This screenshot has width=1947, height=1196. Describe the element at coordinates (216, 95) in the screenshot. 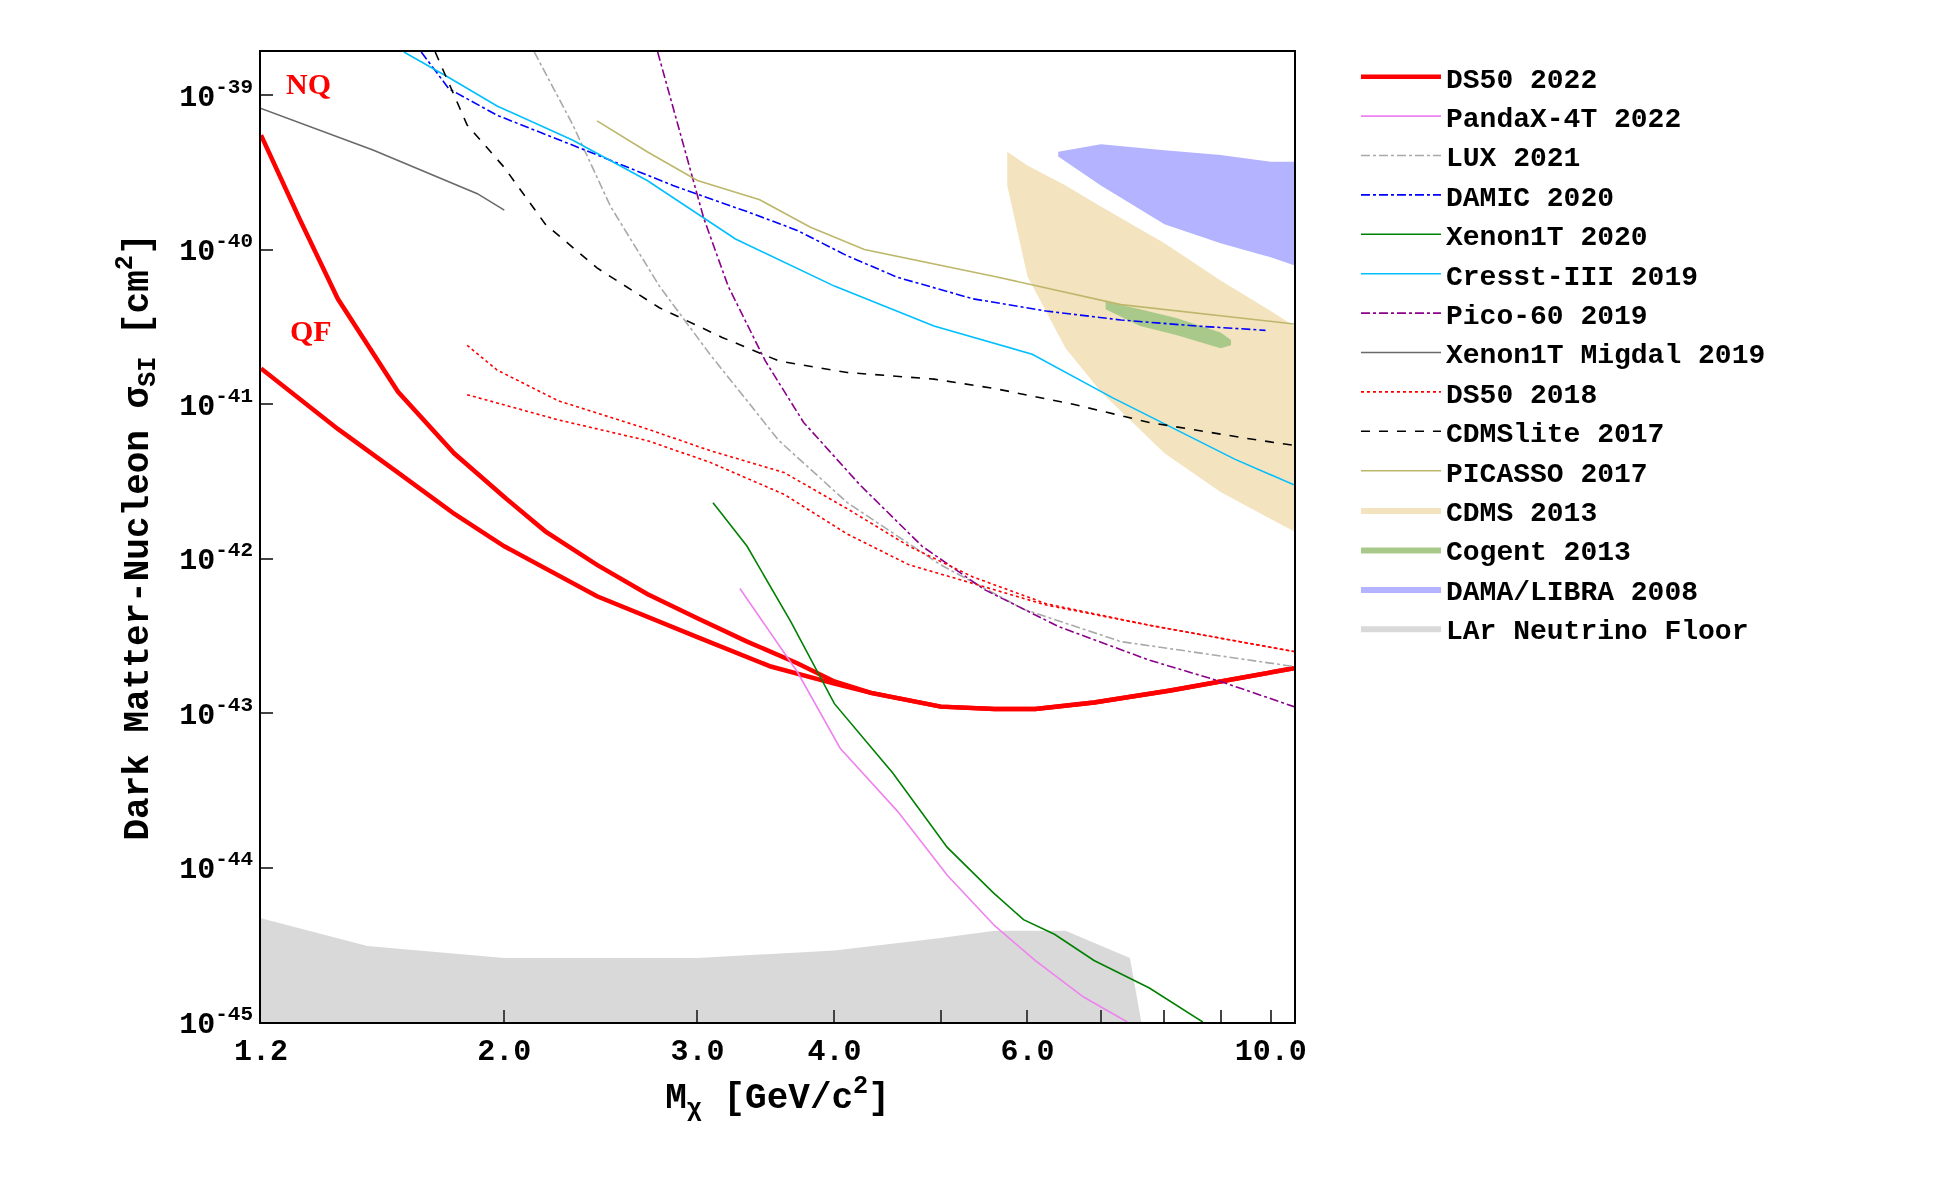

I see `y-tick-label: 10$^{-39}$` at that location.